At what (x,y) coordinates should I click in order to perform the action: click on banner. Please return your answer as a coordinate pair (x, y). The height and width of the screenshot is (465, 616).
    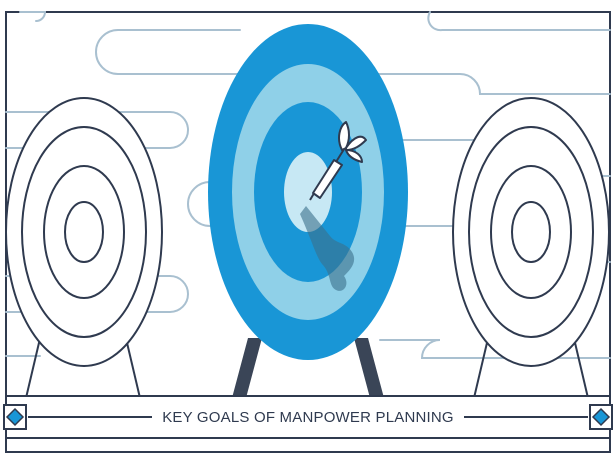
    Looking at the image, I should click on (308, 417).